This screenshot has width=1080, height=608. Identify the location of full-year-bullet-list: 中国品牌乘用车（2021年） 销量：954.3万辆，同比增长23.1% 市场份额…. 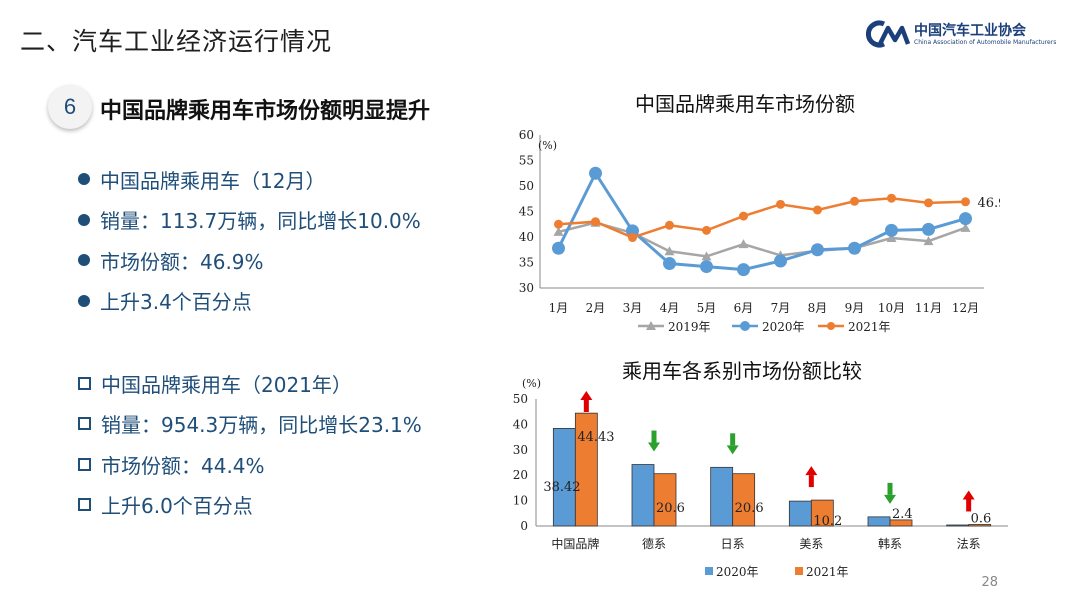
(250, 444).